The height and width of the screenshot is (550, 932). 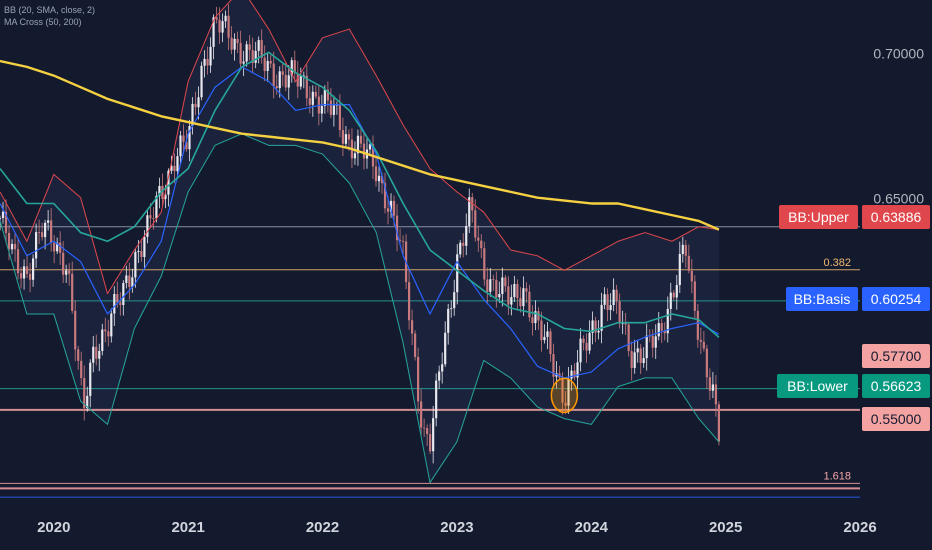 What do you see at coordinates (43, 22) in the screenshot?
I see `ma-indicator-label: MA Cross (50, 200)` at bounding box center [43, 22].